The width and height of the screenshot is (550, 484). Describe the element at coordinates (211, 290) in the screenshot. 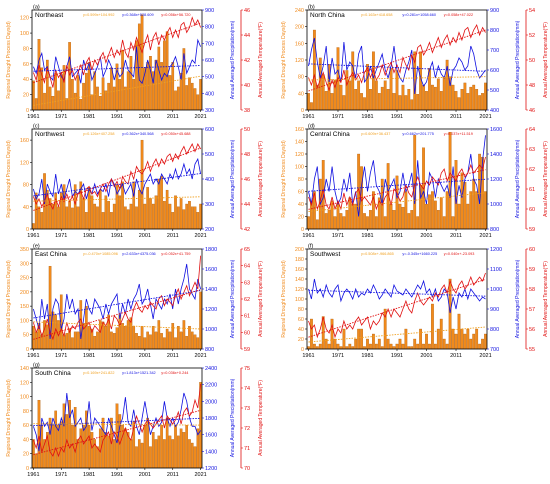

I see `precip-tick-label: 1400` at that location.